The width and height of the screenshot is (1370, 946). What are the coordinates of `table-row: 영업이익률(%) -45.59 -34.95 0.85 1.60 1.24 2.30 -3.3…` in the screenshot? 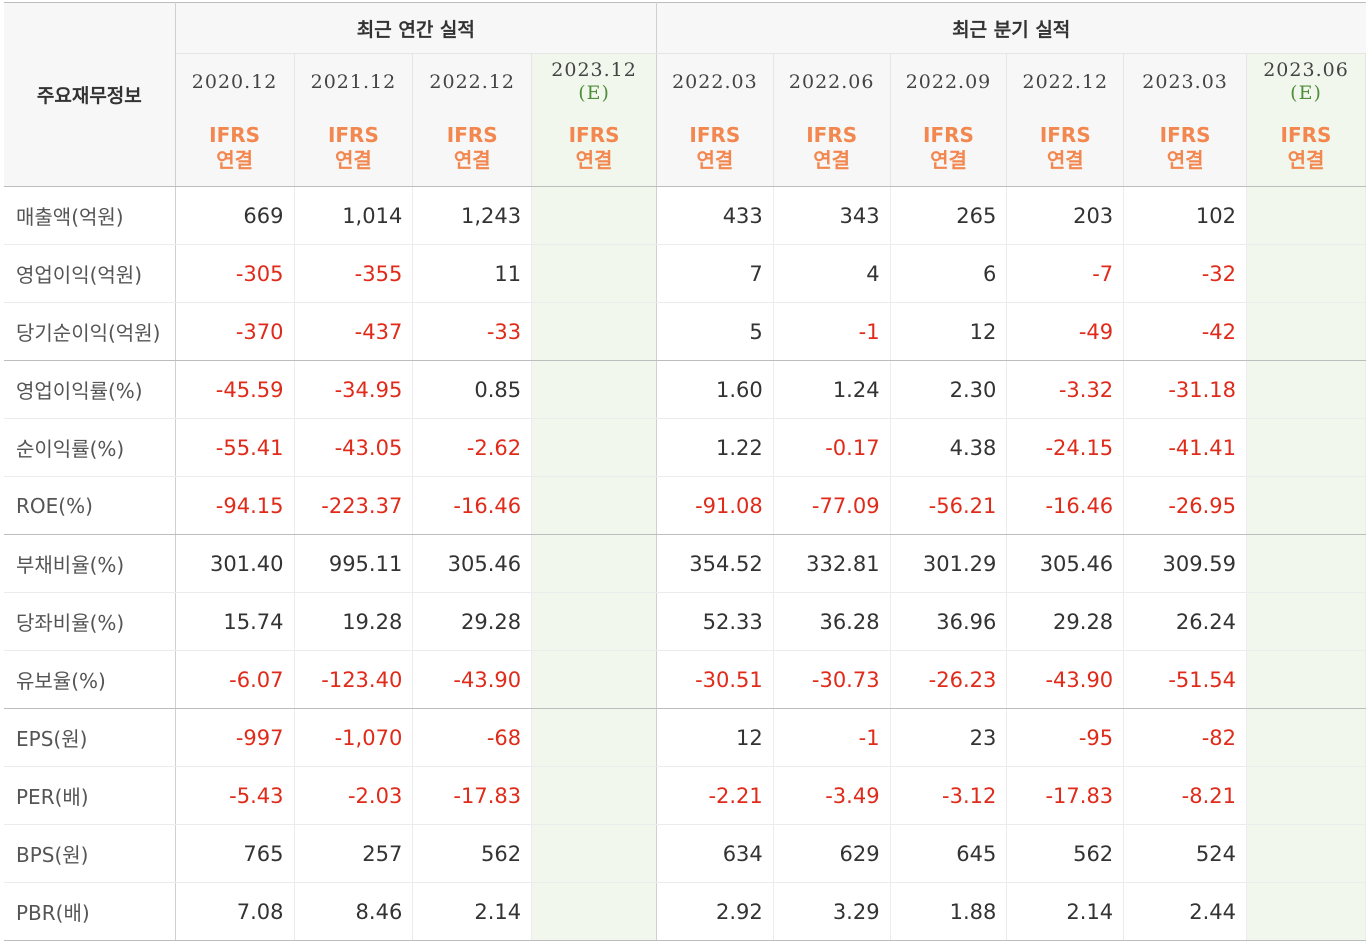 It's located at (685, 389).